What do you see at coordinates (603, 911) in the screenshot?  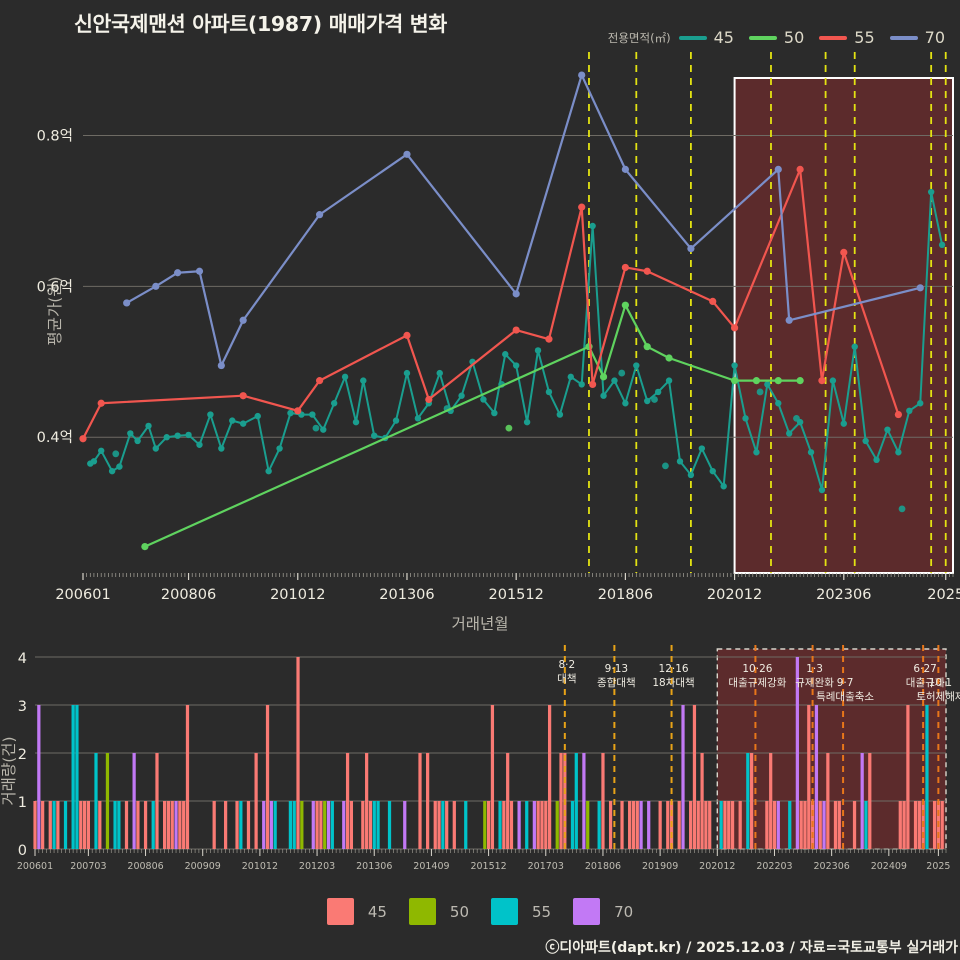 I see `vlegend-item-70: 70` at bounding box center [603, 911].